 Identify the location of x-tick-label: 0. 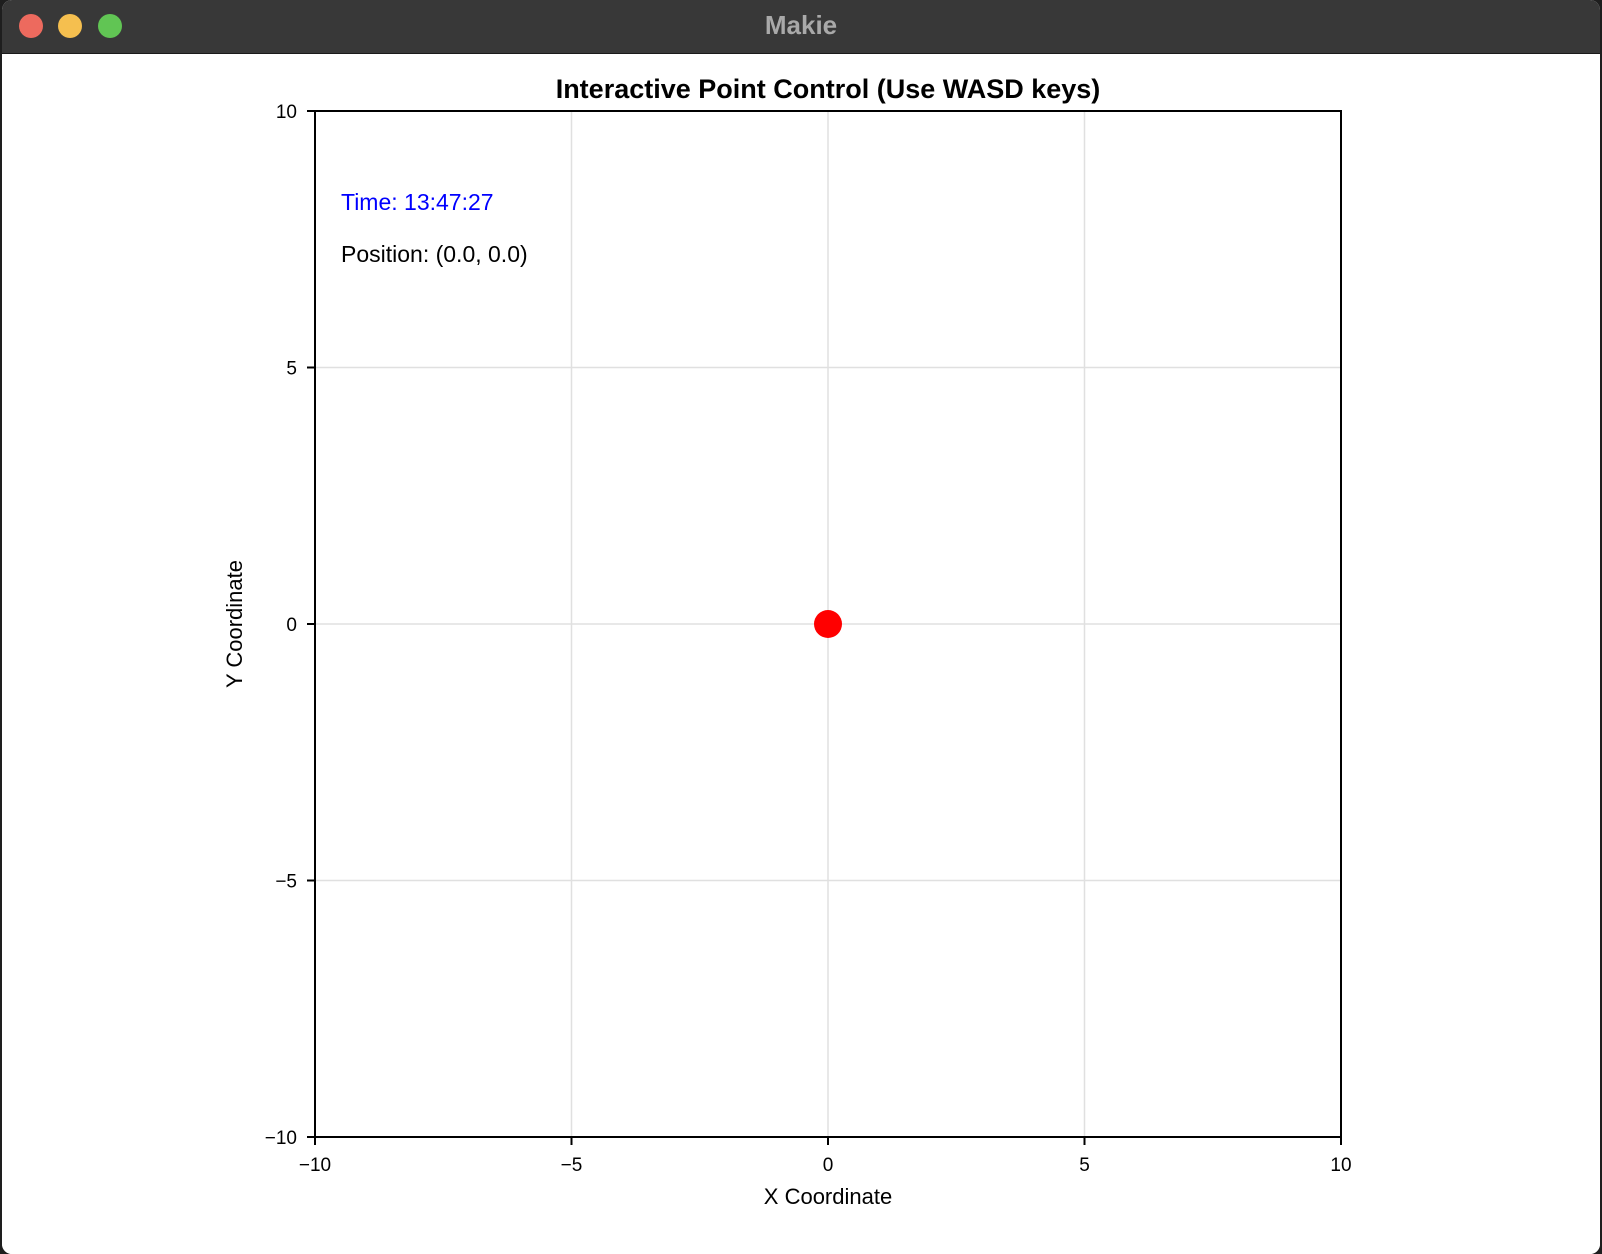
(828, 1165).